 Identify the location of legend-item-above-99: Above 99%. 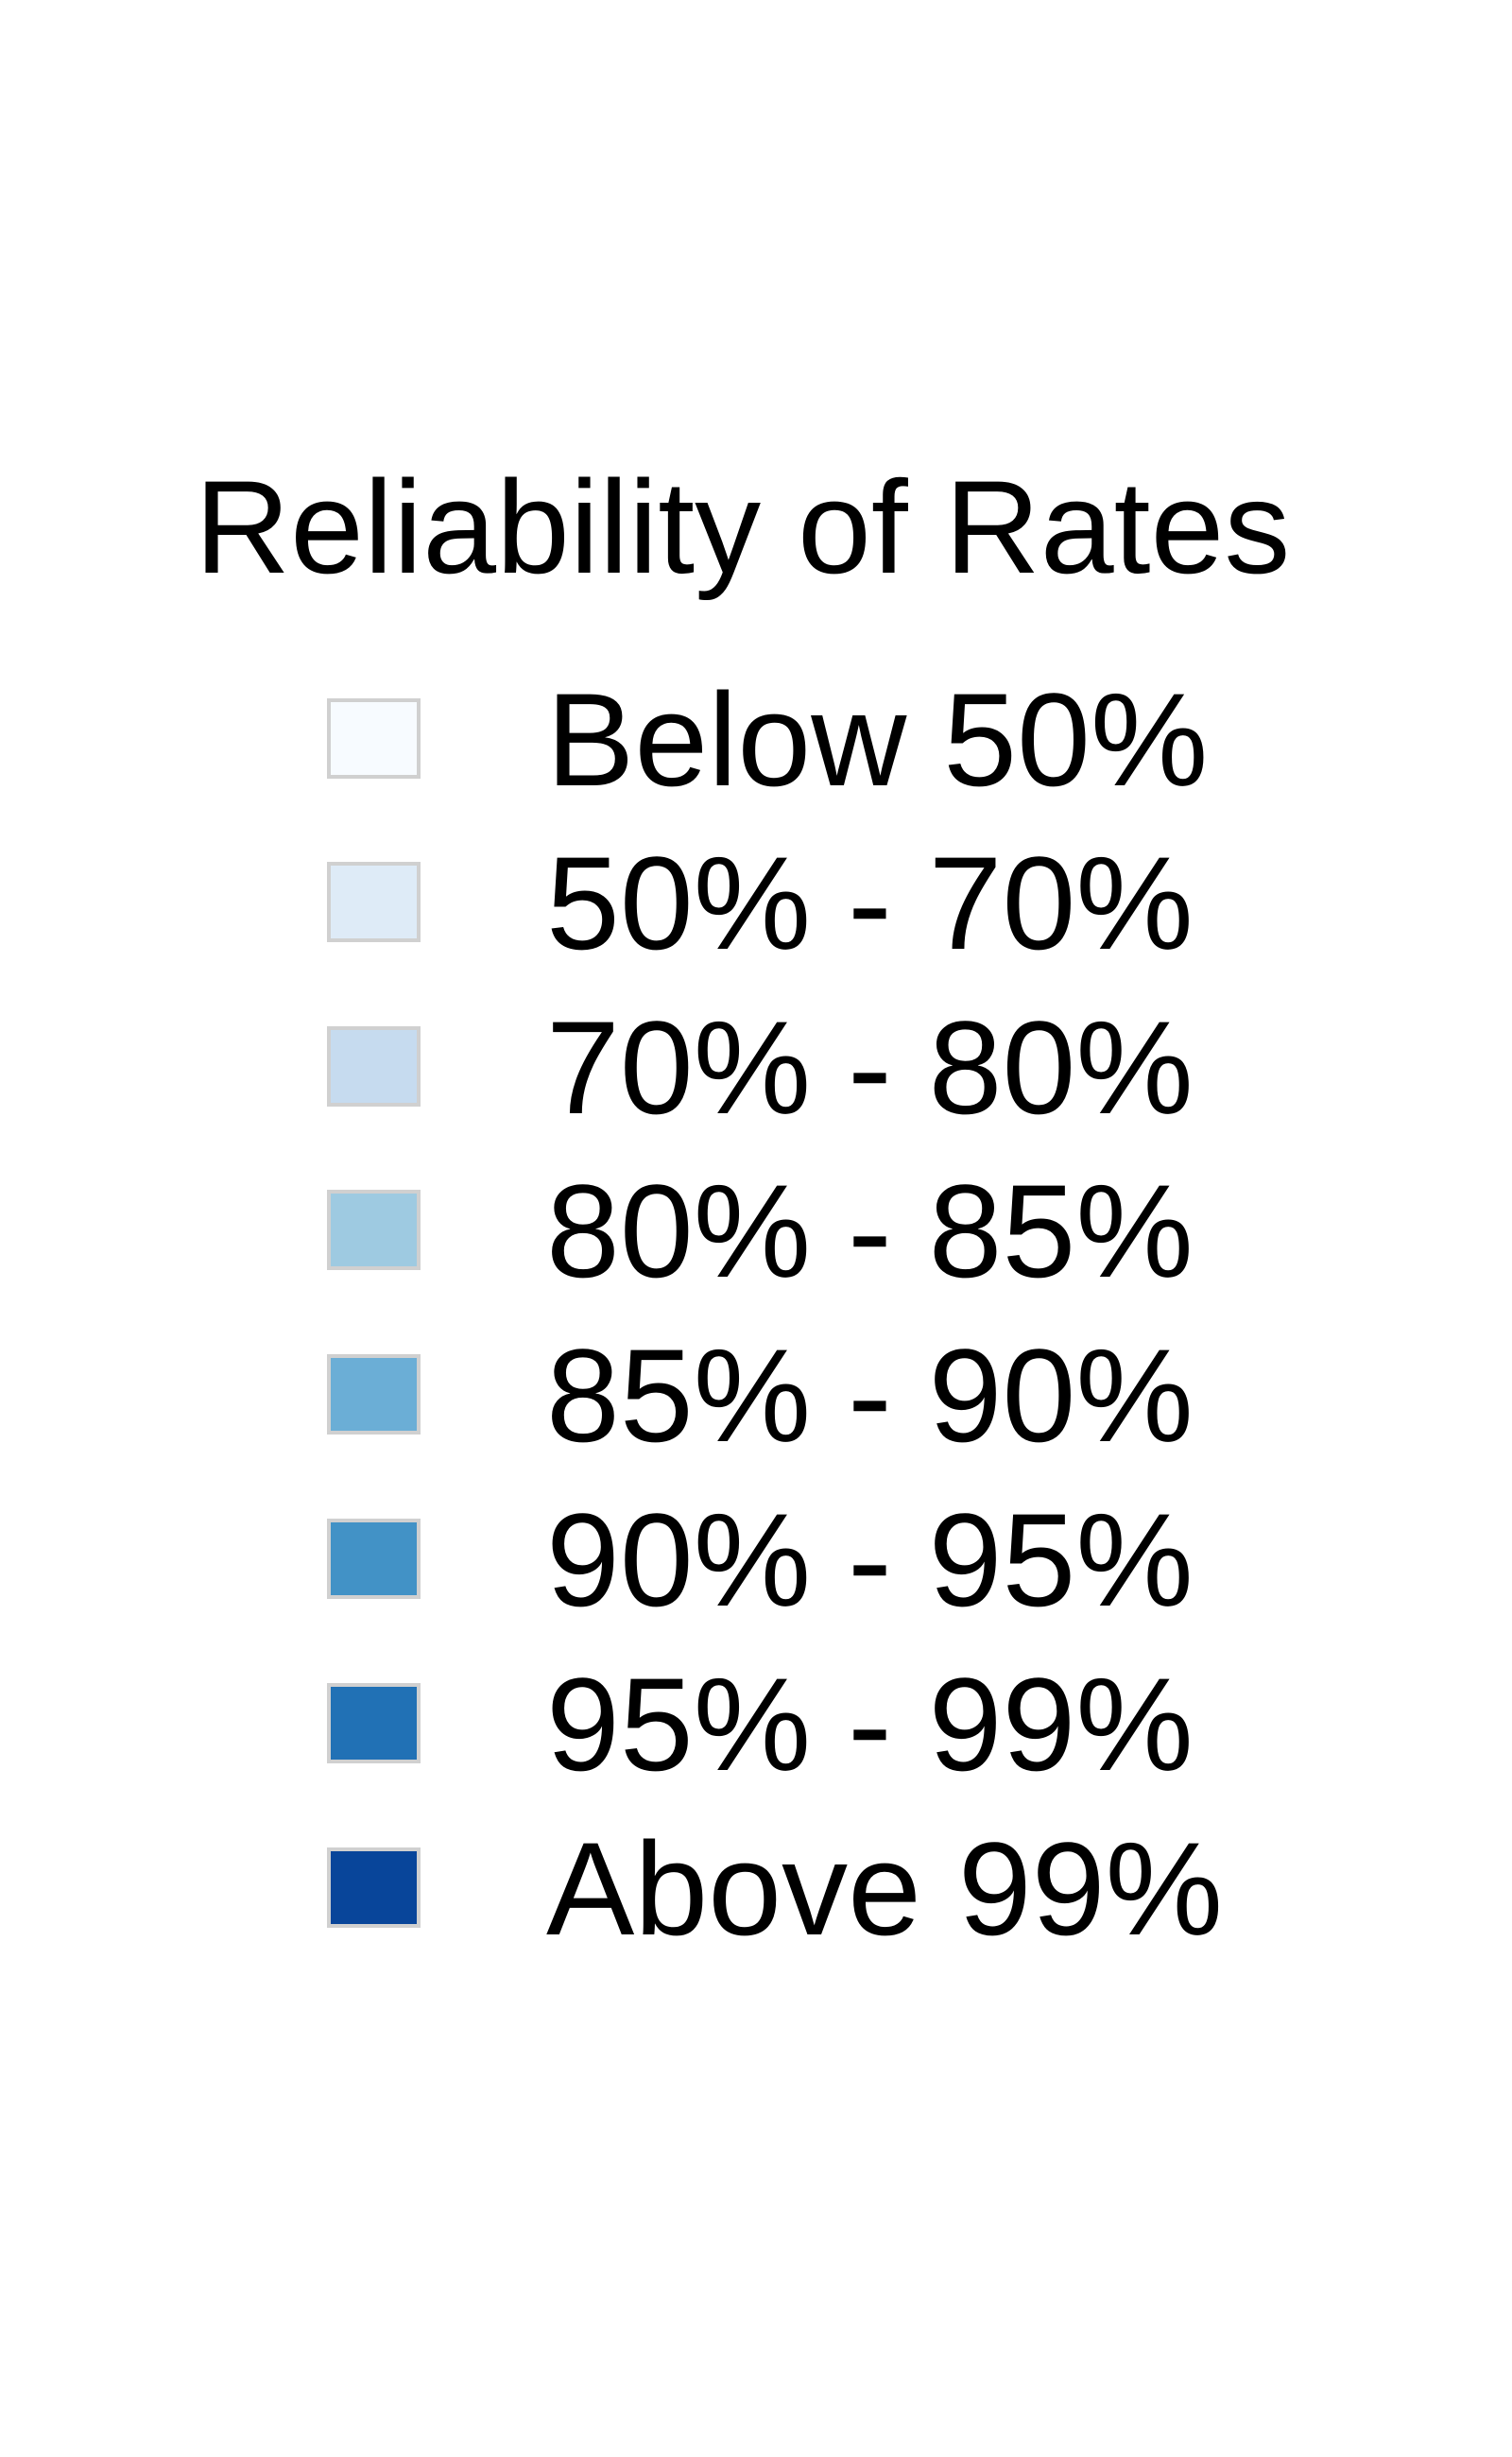
(756, 1889).